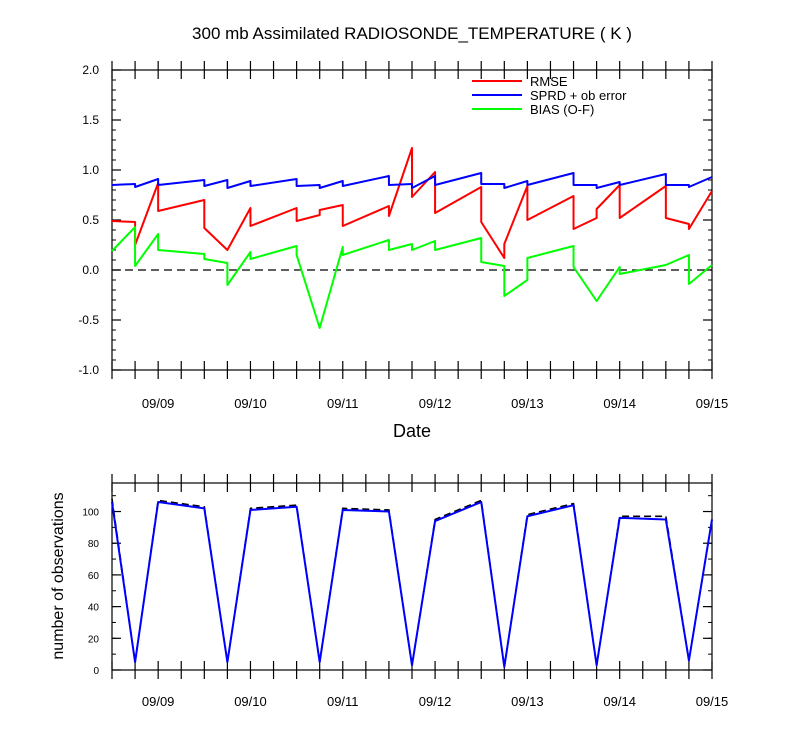 The width and height of the screenshot is (800, 750). Describe the element at coordinates (88, 370) in the screenshot. I see `y-tick-label: -1.0` at that location.